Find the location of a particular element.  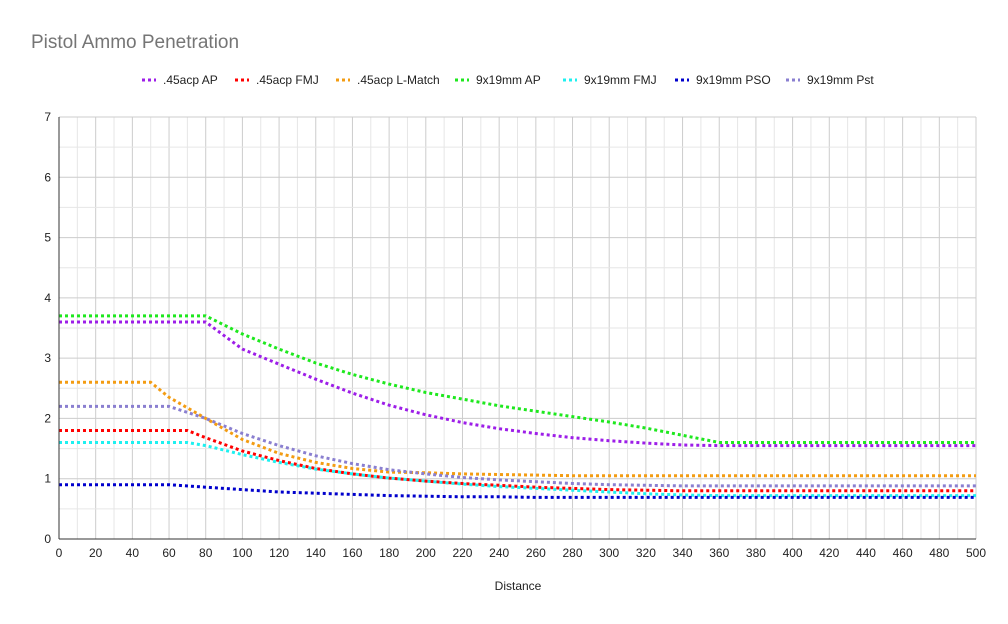

x-tick-label: 140 is located at coordinates (316, 553).